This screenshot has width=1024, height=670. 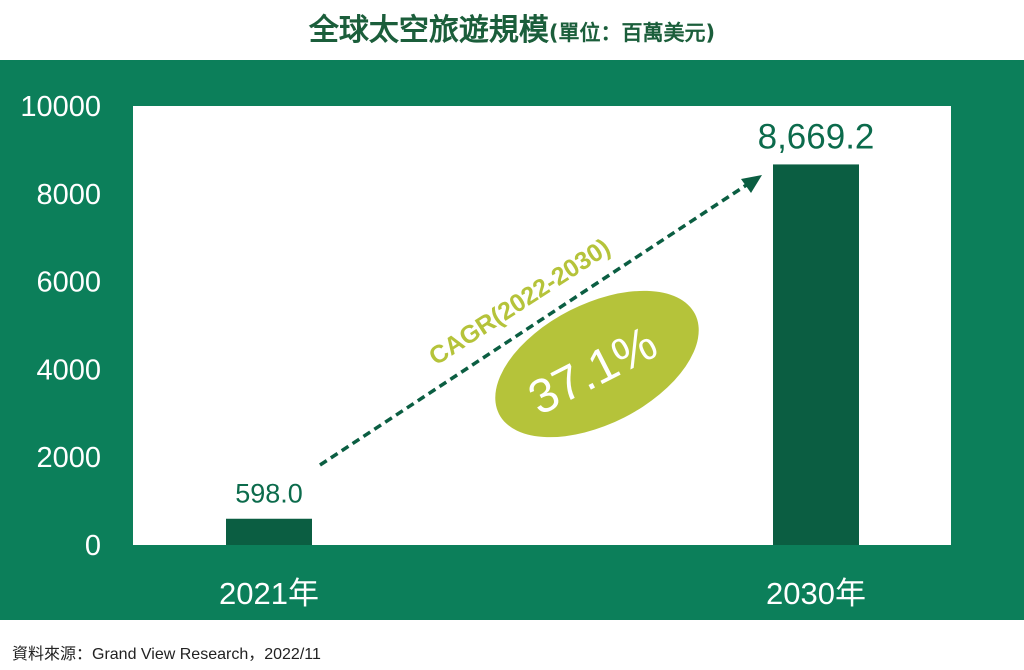 I want to click on y-tick-label: 10000, so click(x=60, y=107).